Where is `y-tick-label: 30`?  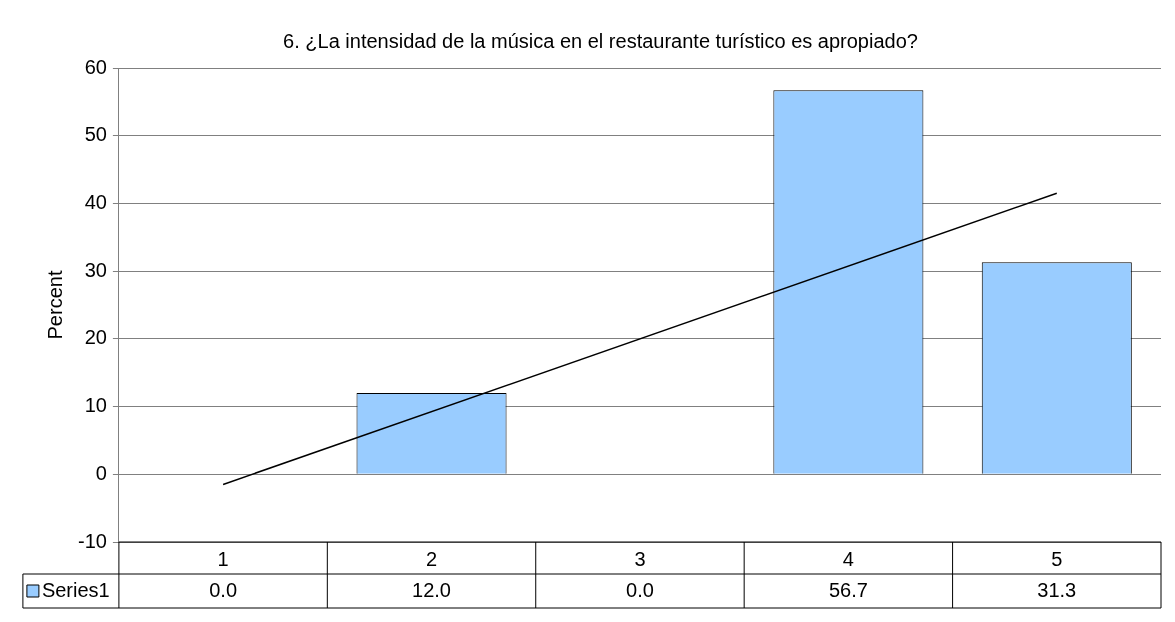
y-tick-label: 30 is located at coordinates (95, 269).